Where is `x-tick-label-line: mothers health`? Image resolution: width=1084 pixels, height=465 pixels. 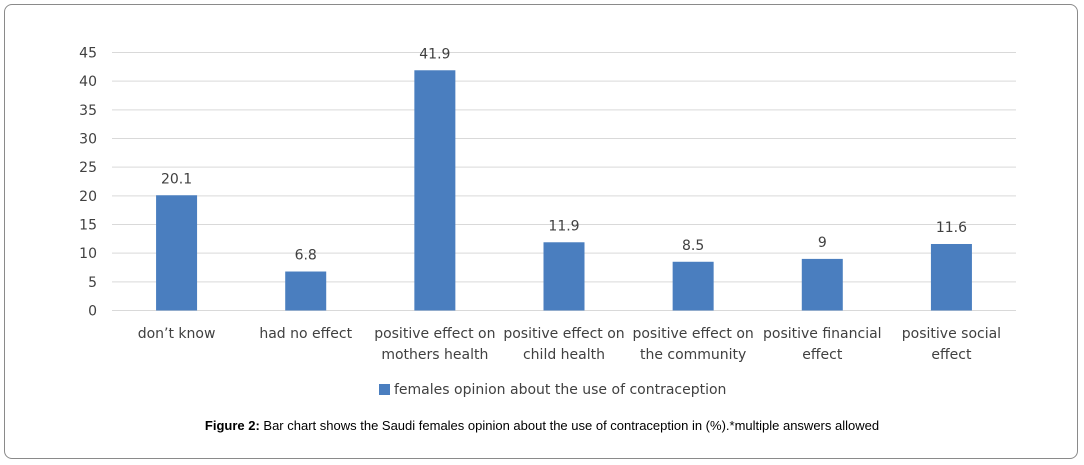 x-tick-label-line: mothers health is located at coordinates (434, 355).